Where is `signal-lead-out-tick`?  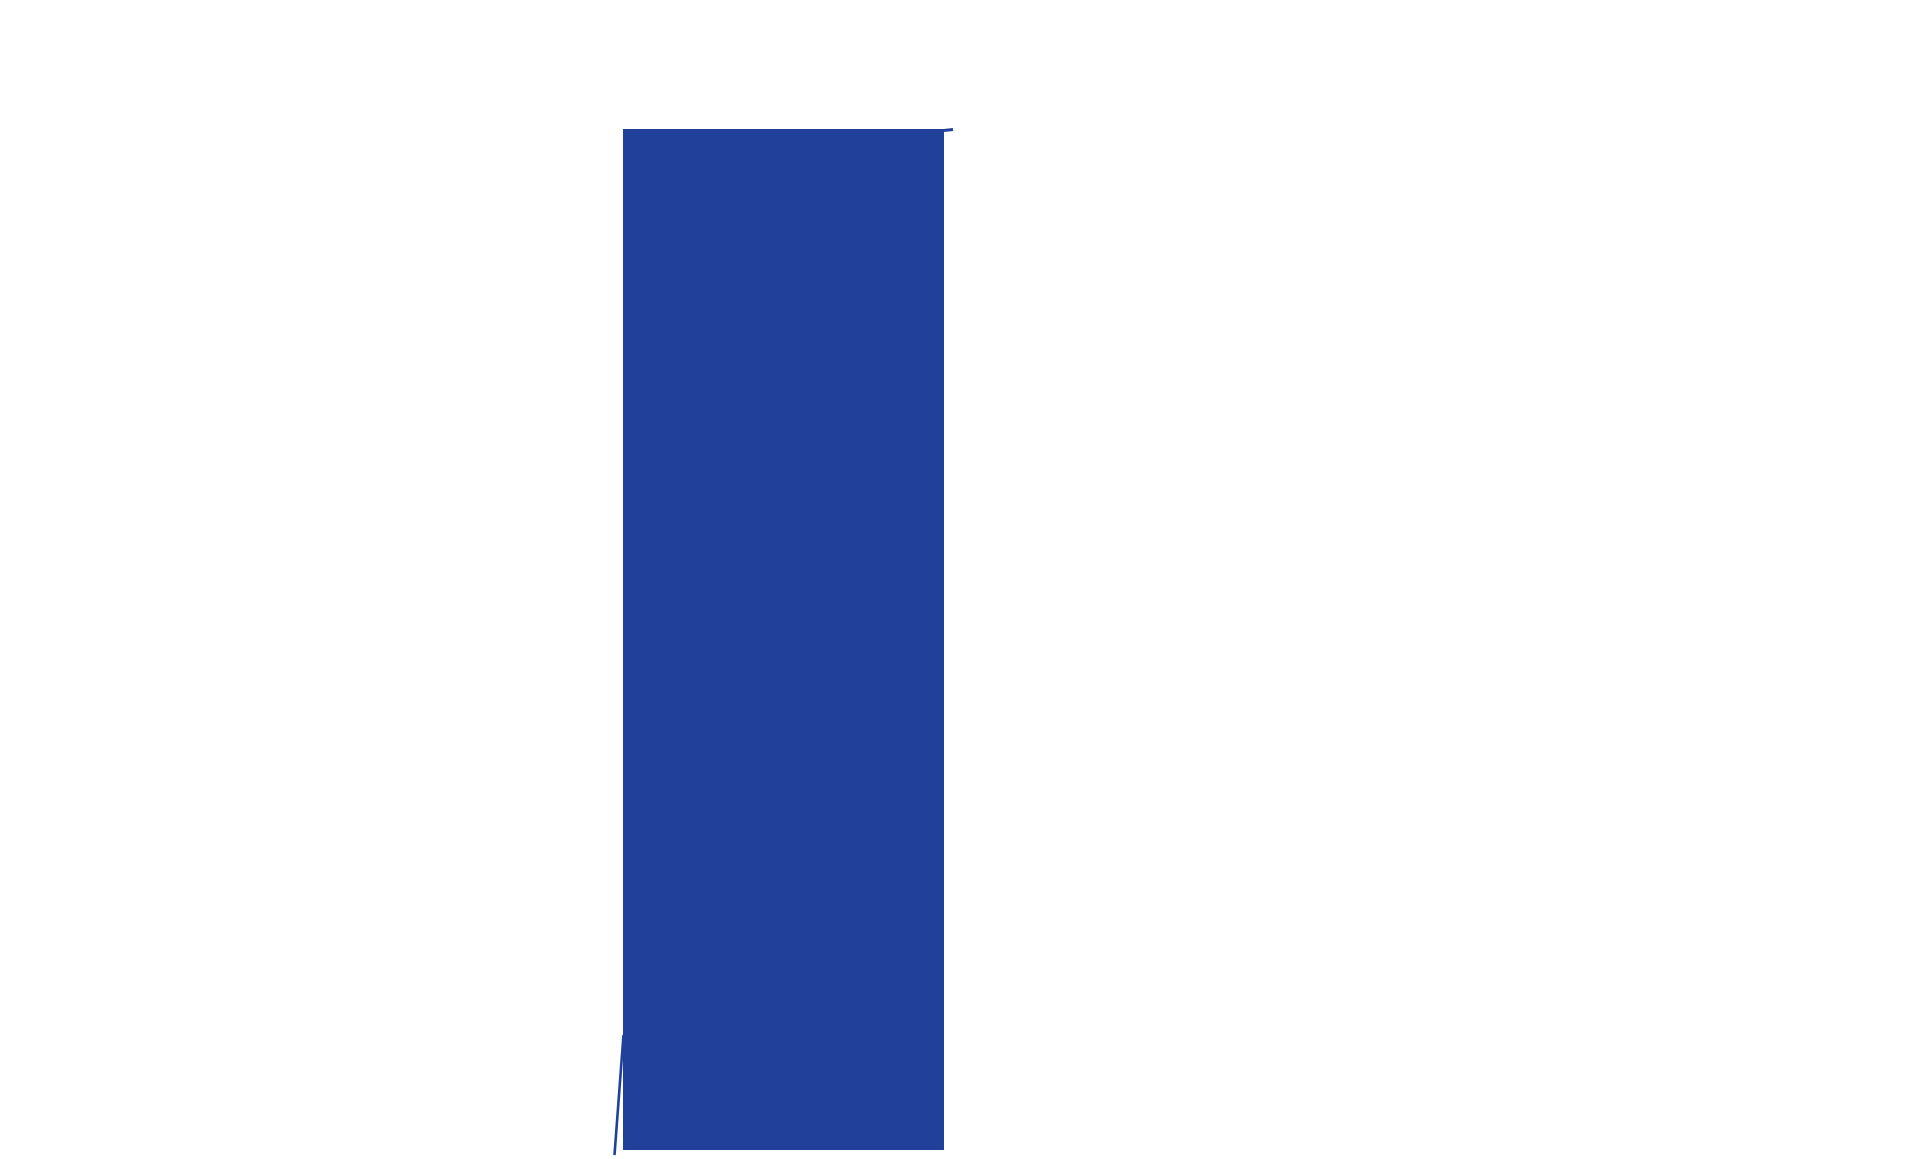 signal-lead-out-tick is located at coordinates (948, 130).